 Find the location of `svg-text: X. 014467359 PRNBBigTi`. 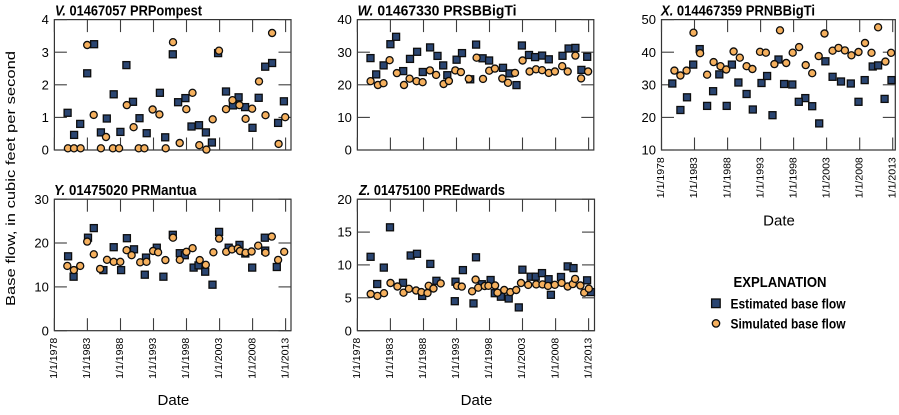

svg-text: X. 014467359 PRNBBigTi is located at coordinates (737, 10).